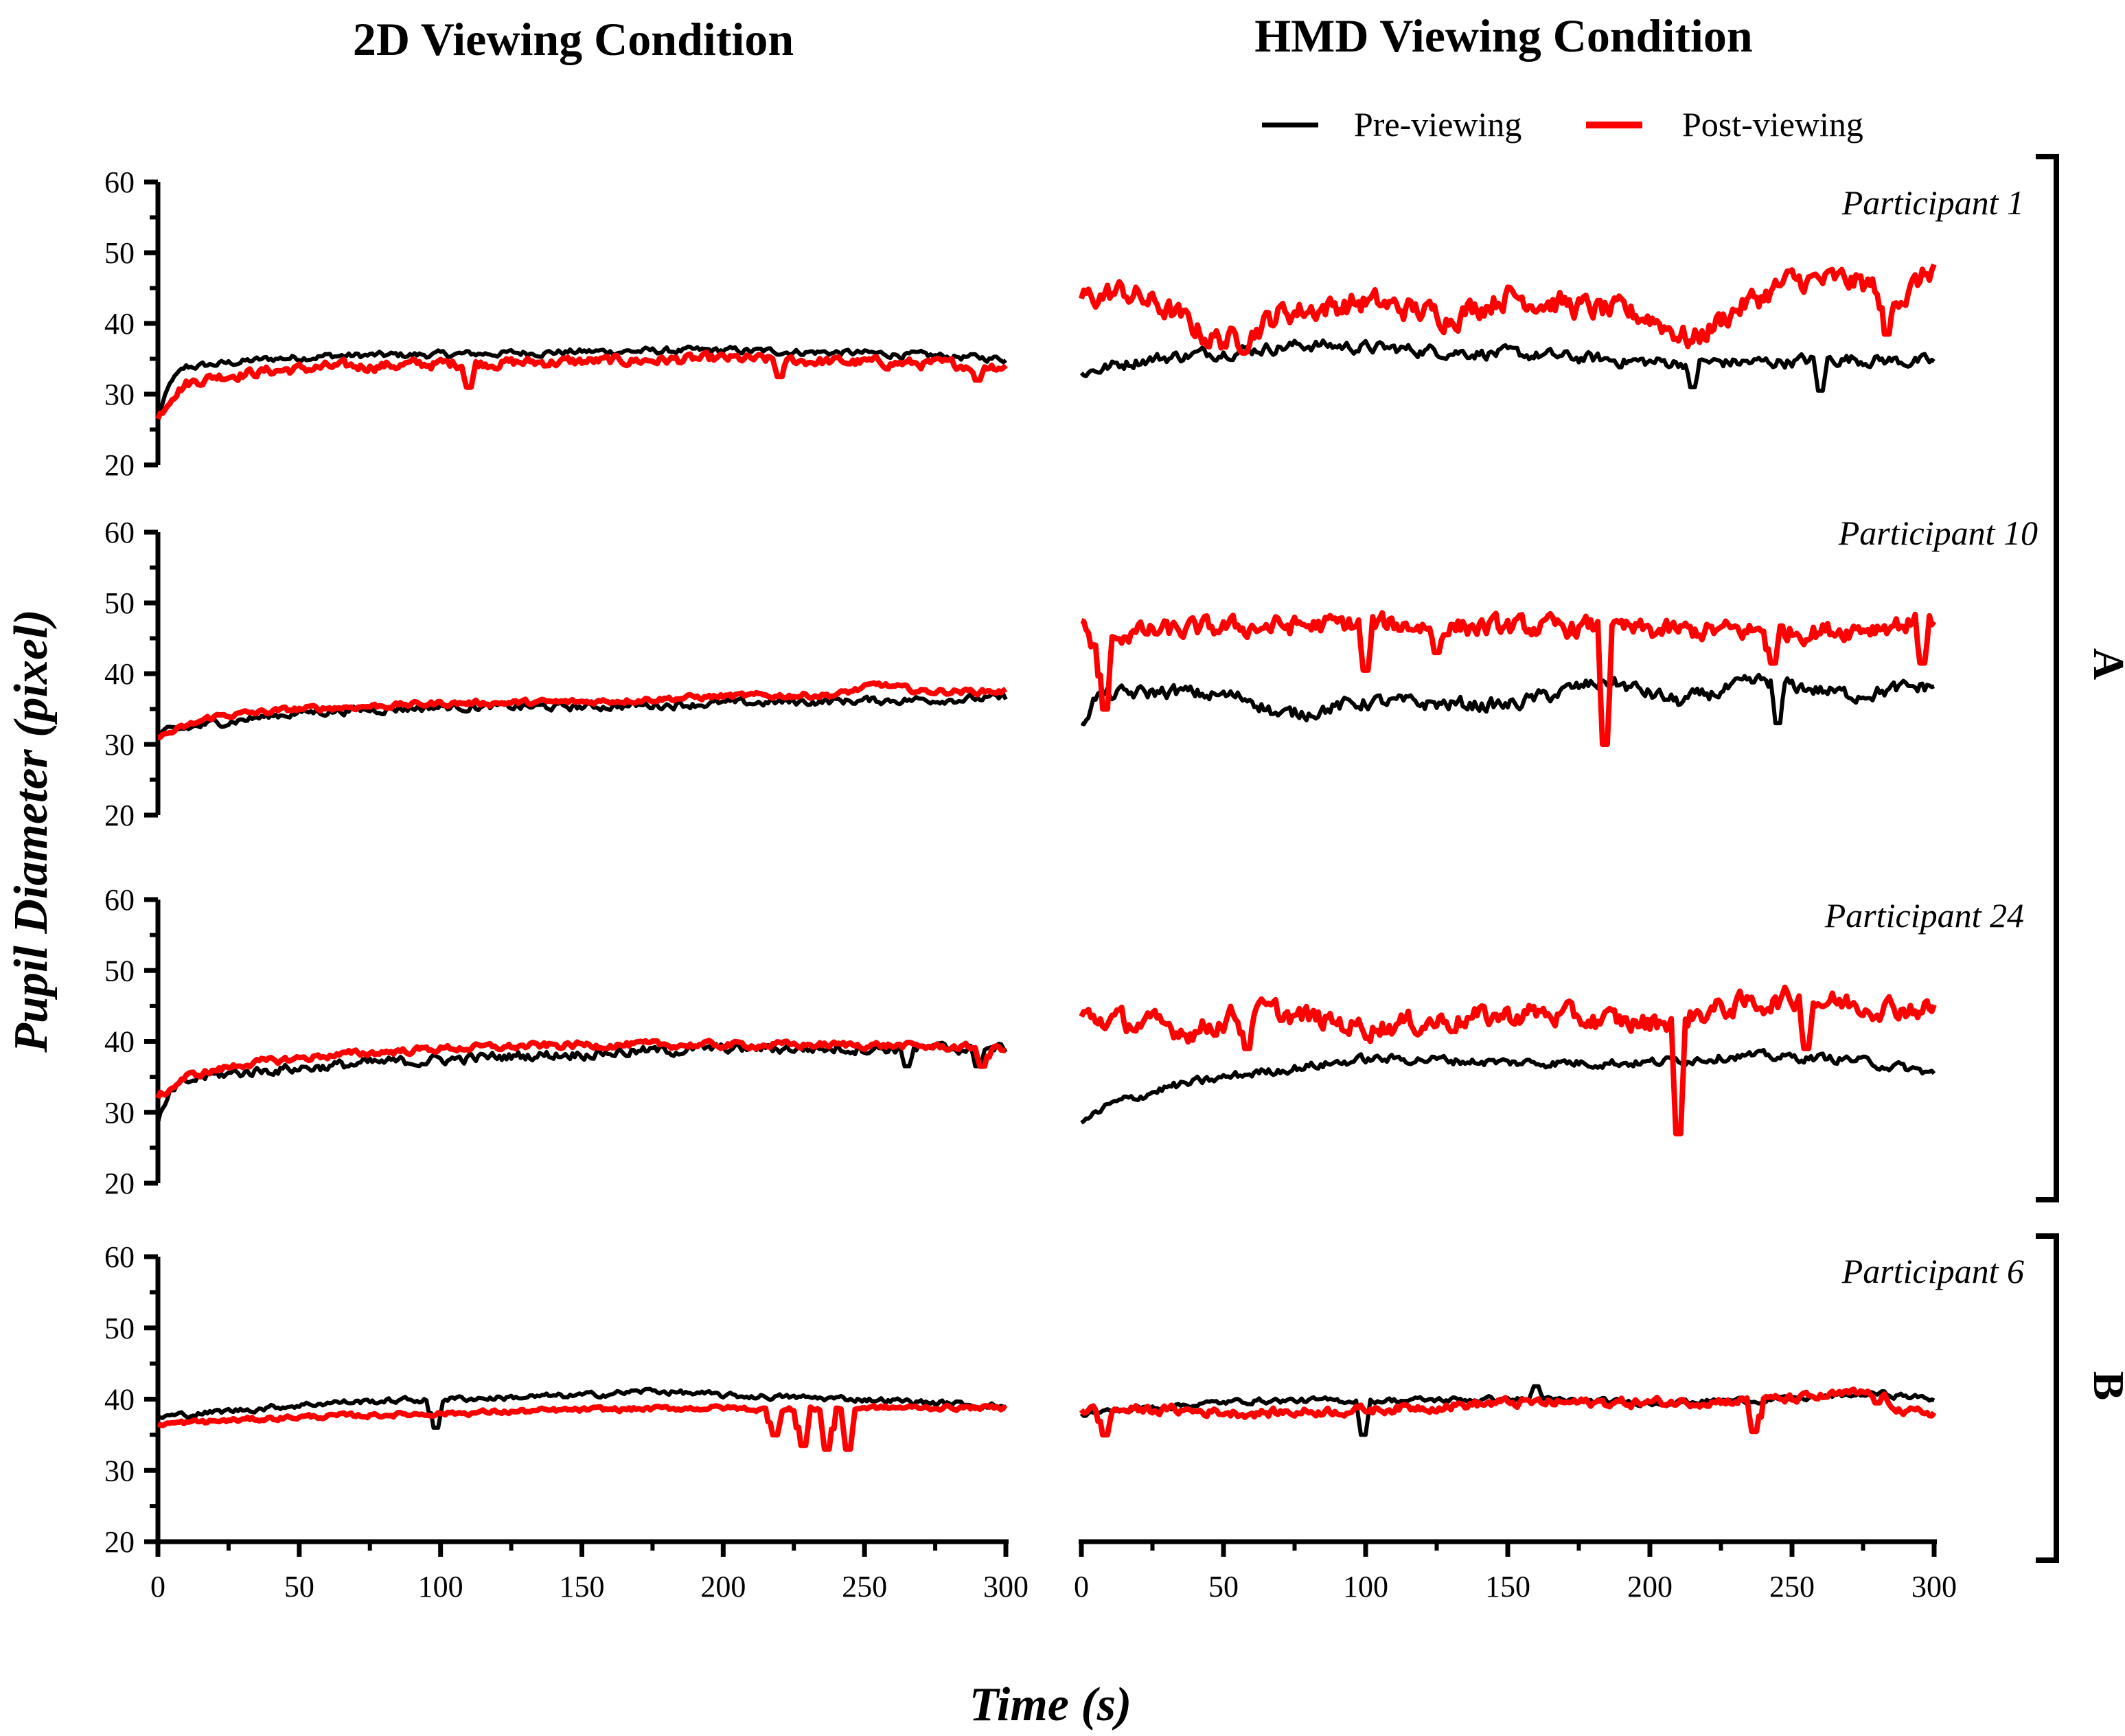  Describe the element at coordinates (1772, 124) in the screenshot. I see `legend-post-label: Post-viewing` at that location.